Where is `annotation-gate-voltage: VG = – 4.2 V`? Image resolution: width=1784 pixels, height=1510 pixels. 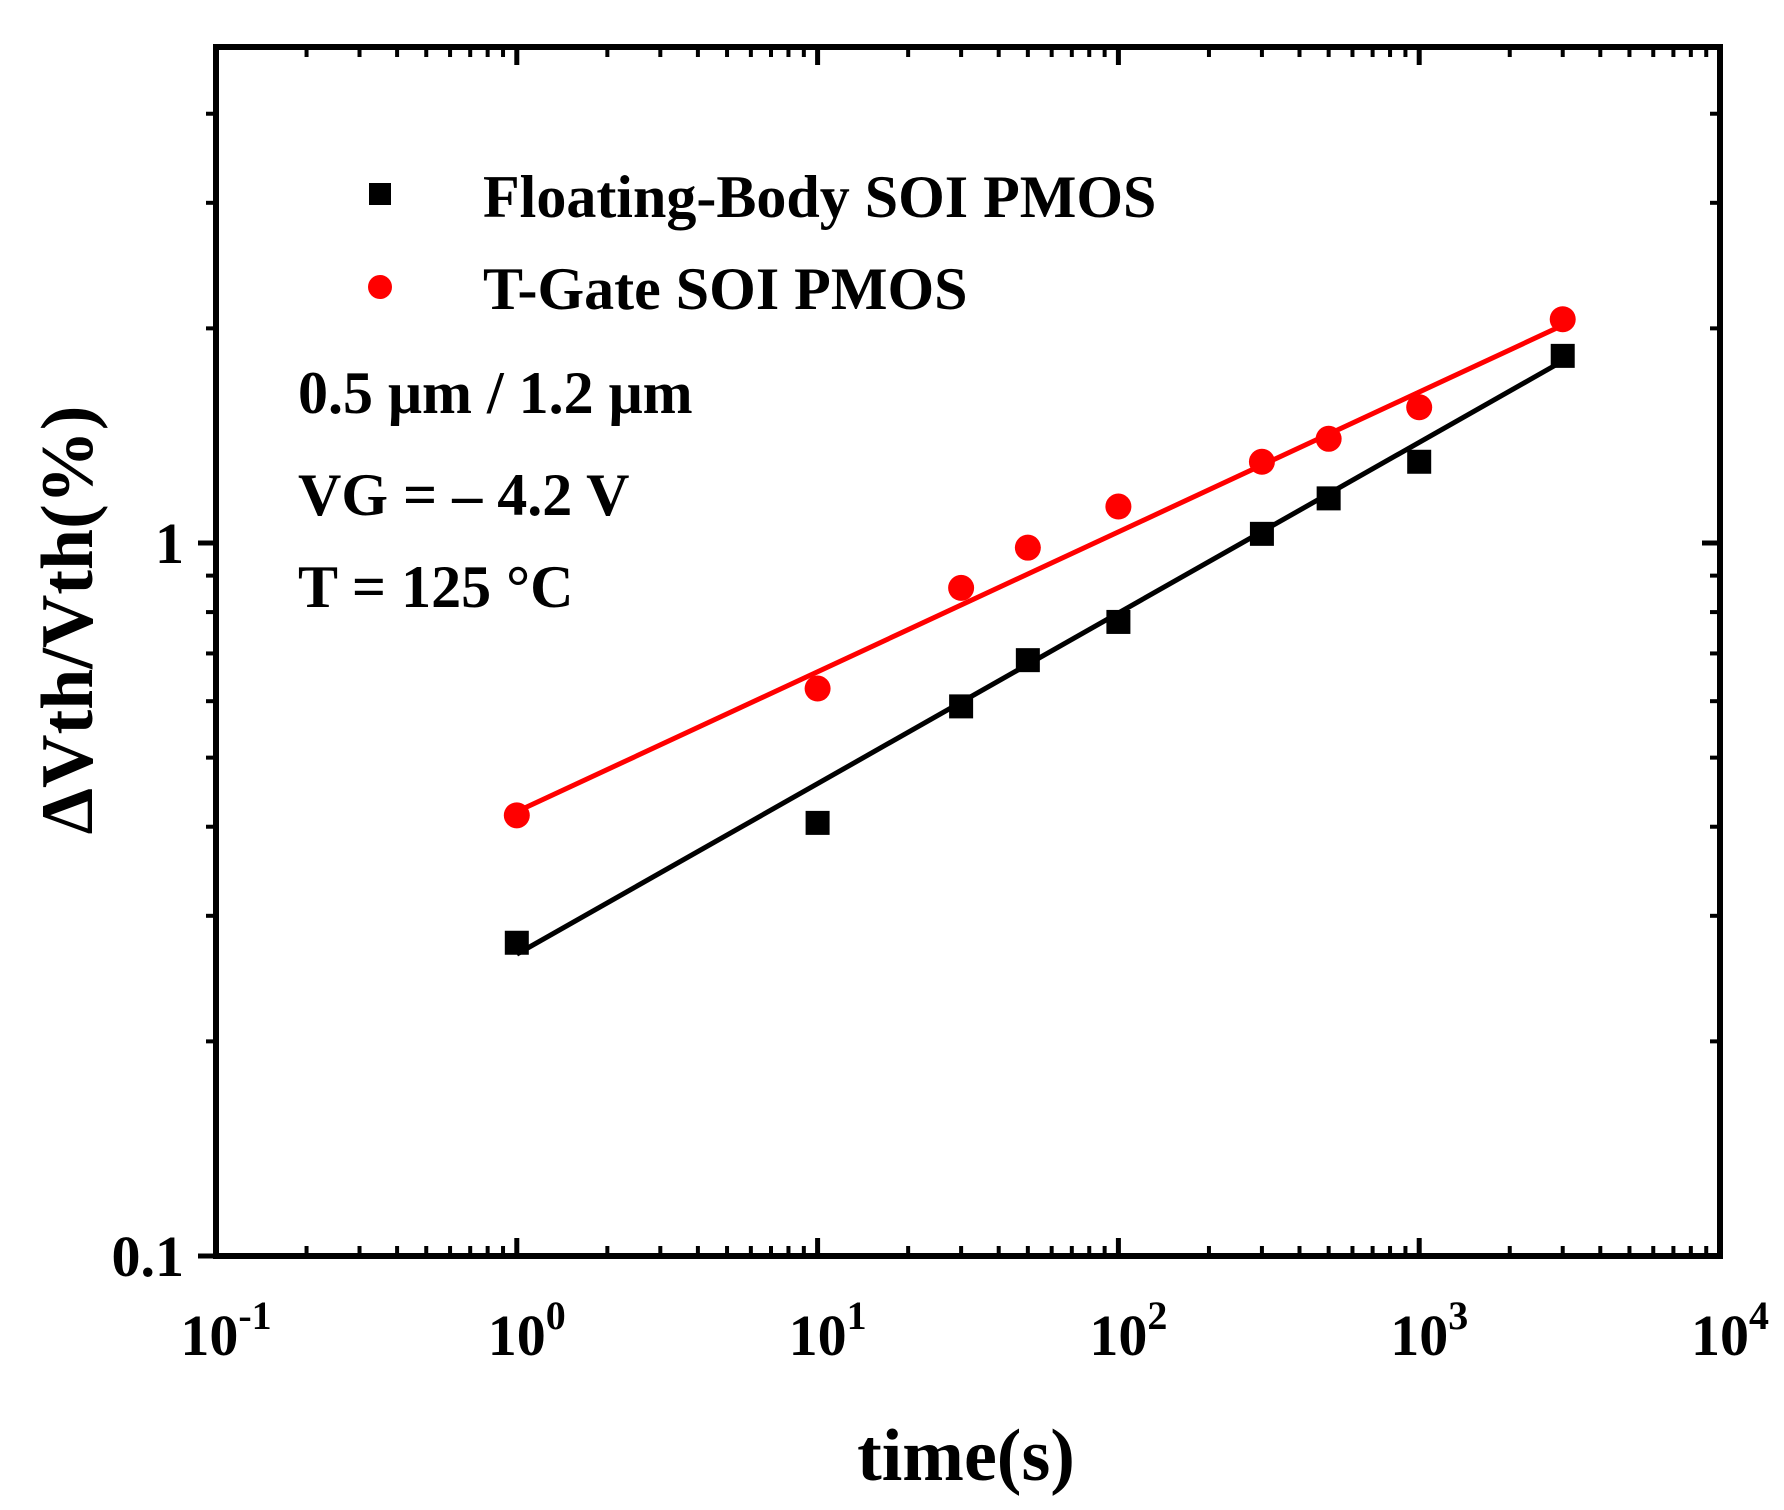 annotation-gate-voltage: VG = – 4.2 V is located at coordinates (463, 495).